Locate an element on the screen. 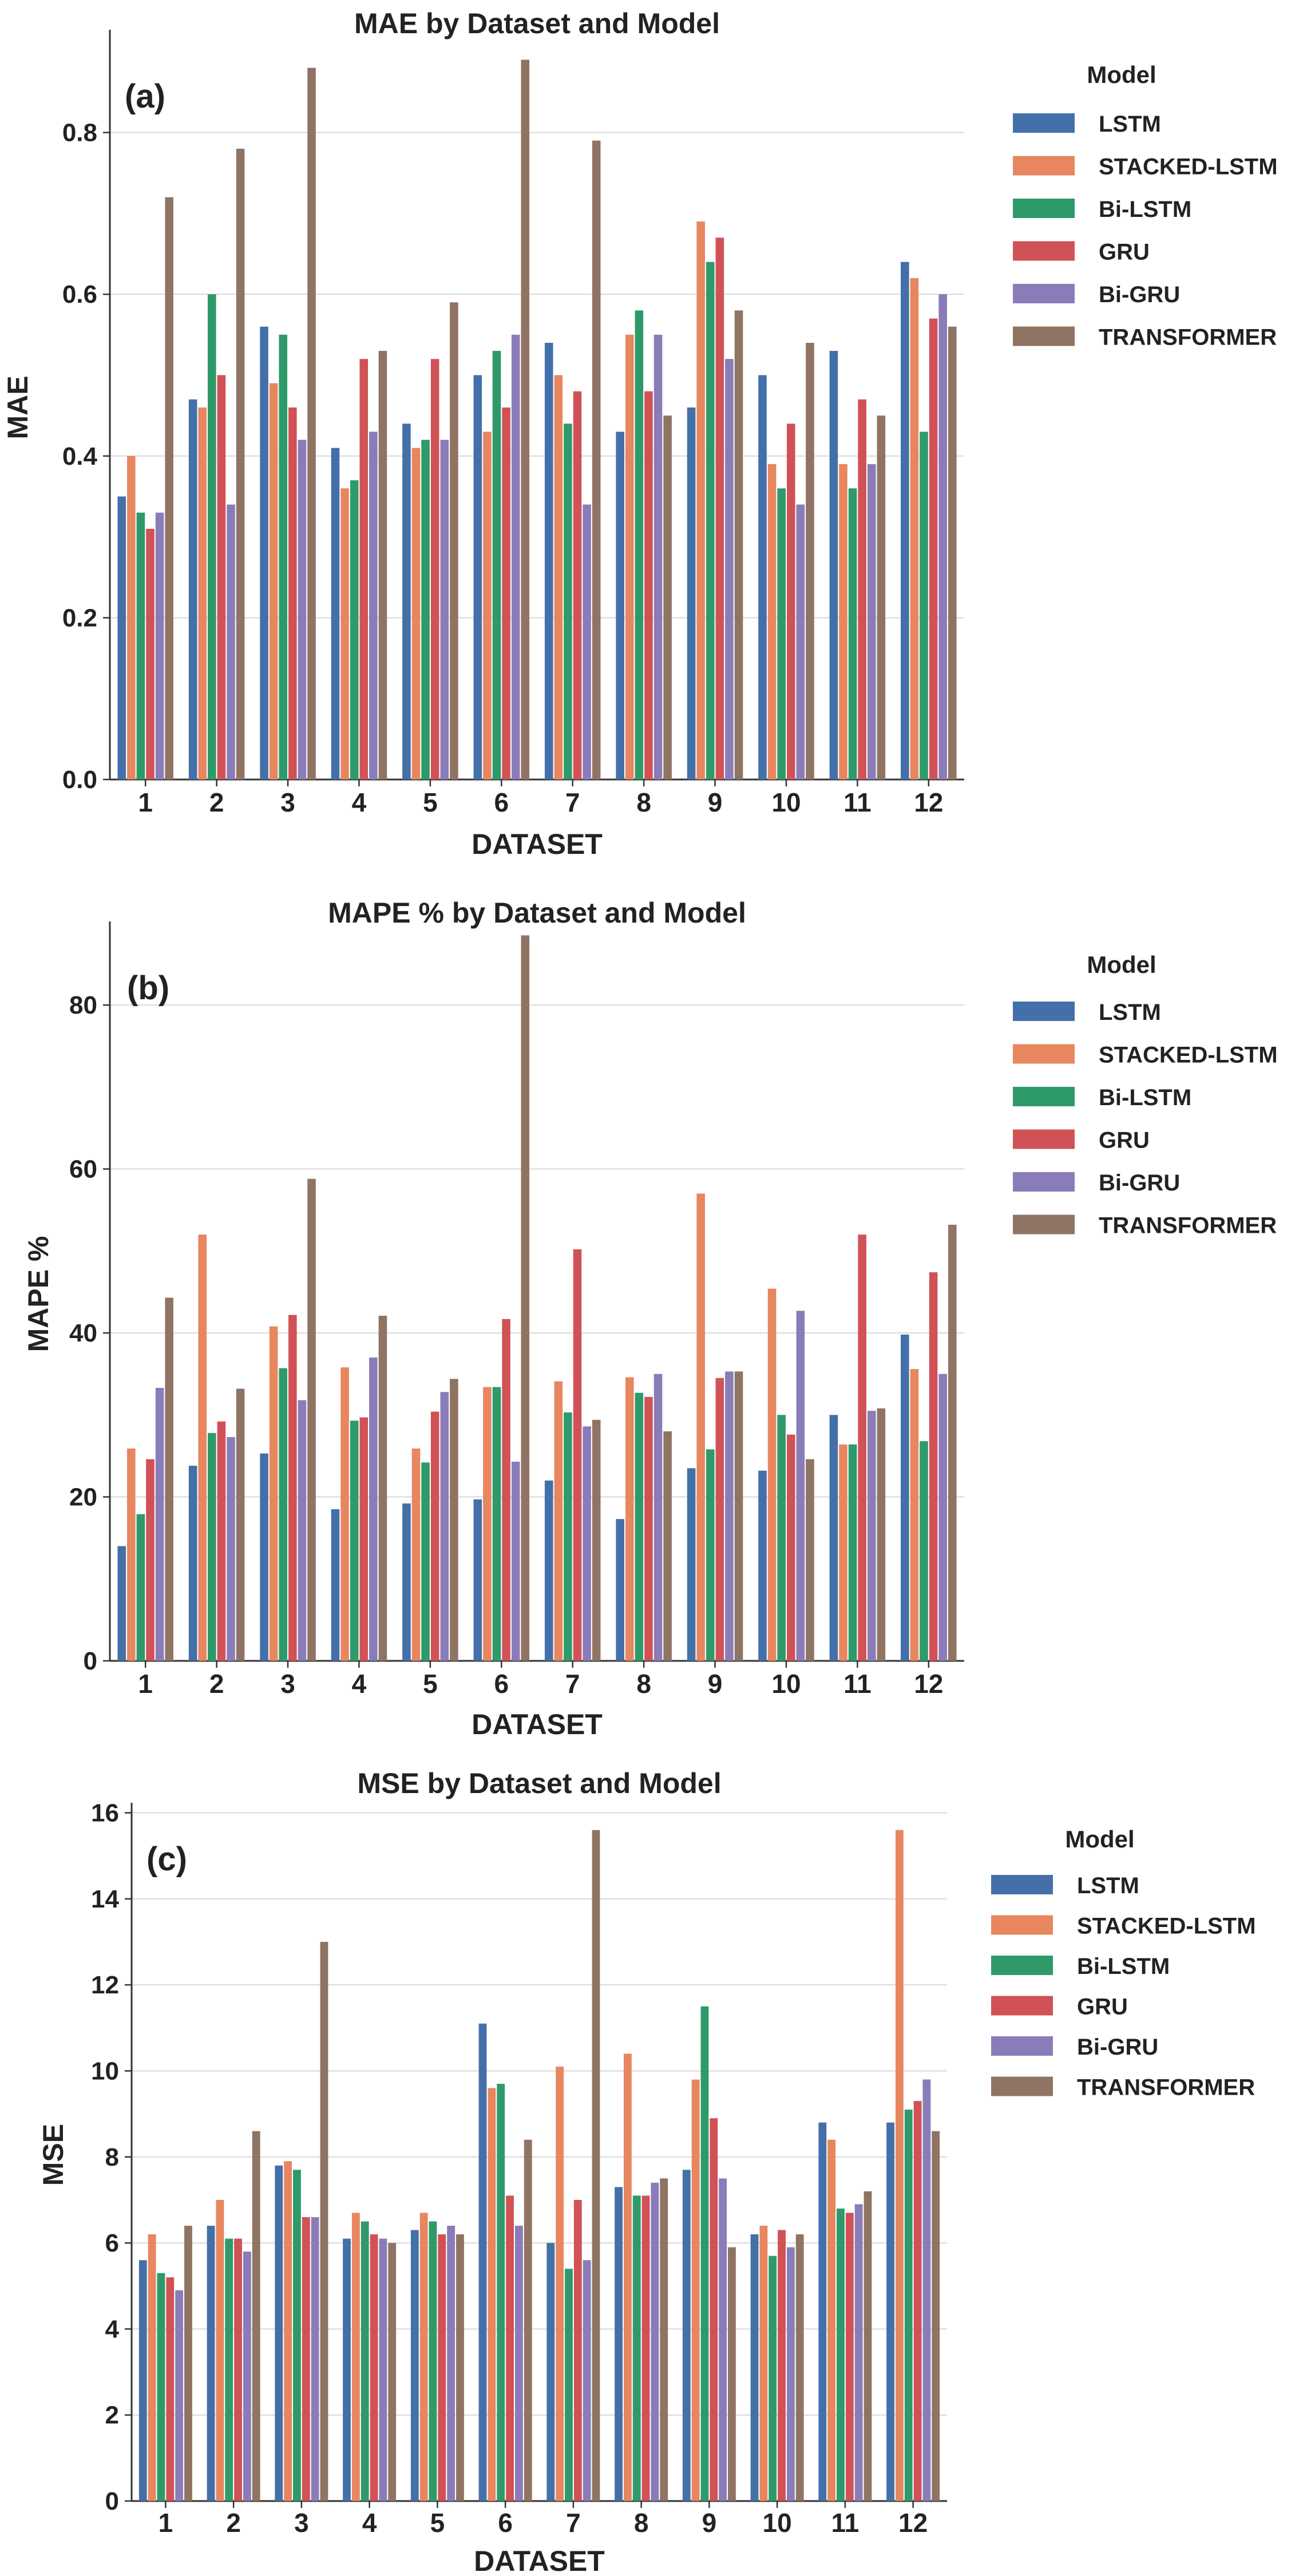  y-tick-label: 10 is located at coordinates (105, 2071).